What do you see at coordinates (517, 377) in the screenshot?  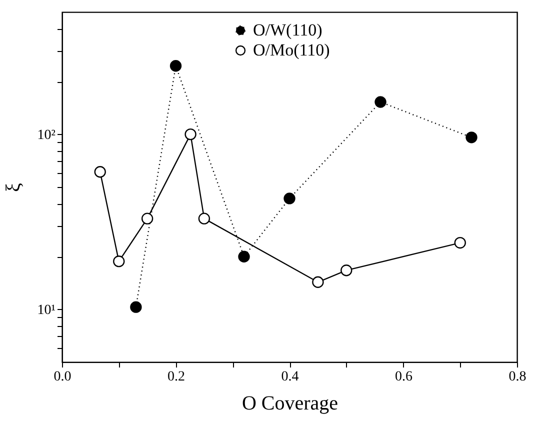 I see `x-tick-label: 0.8` at bounding box center [517, 377].